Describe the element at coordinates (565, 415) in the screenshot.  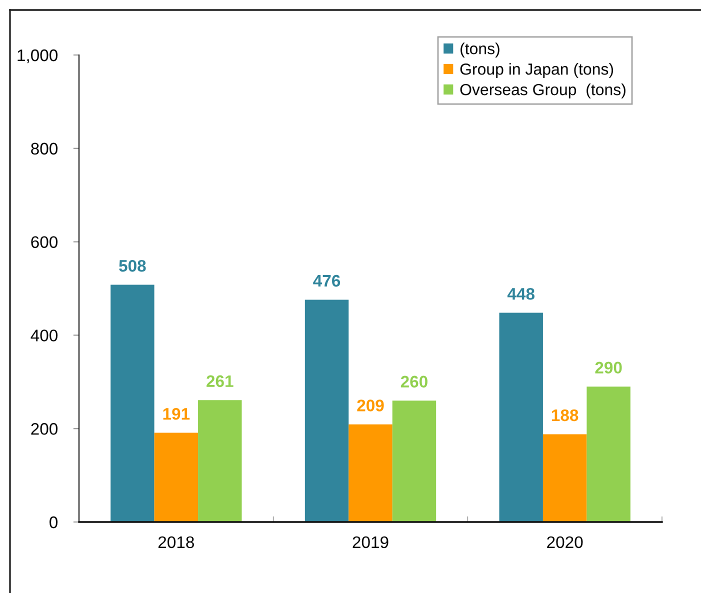
I see `data-label: 188` at that location.